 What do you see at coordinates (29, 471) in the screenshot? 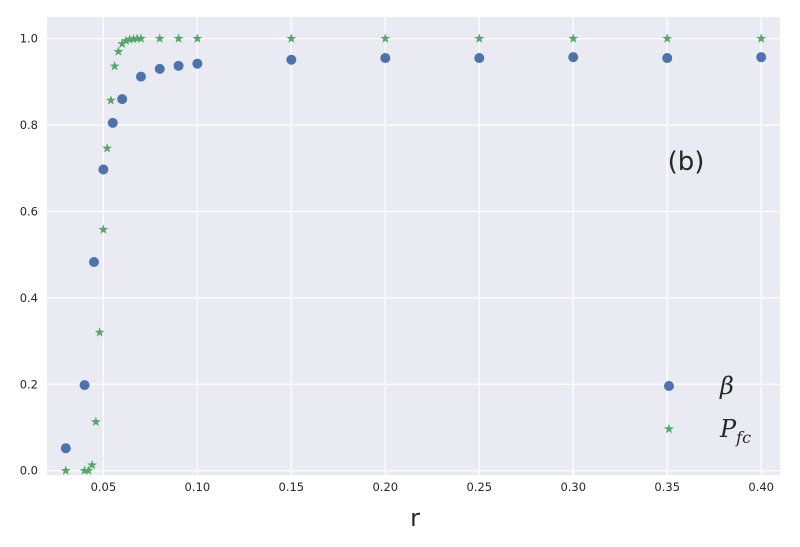
I see `y-tick-label: 0.0` at bounding box center [29, 471].